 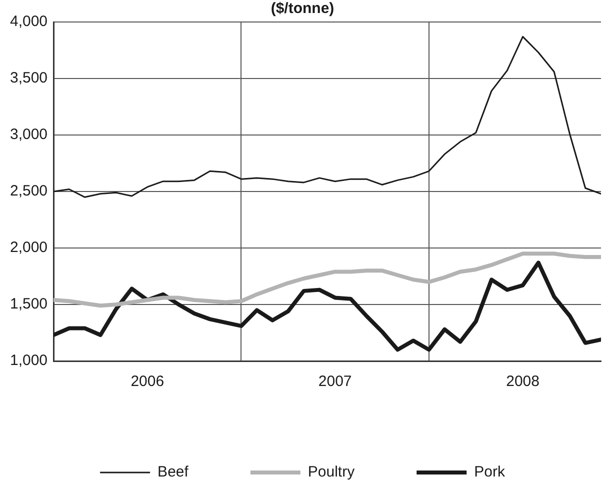 What do you see at coordinates (523, 381) in the screenshot?
I see `x-tick-label: 2008` at bounding box center [523, 381].